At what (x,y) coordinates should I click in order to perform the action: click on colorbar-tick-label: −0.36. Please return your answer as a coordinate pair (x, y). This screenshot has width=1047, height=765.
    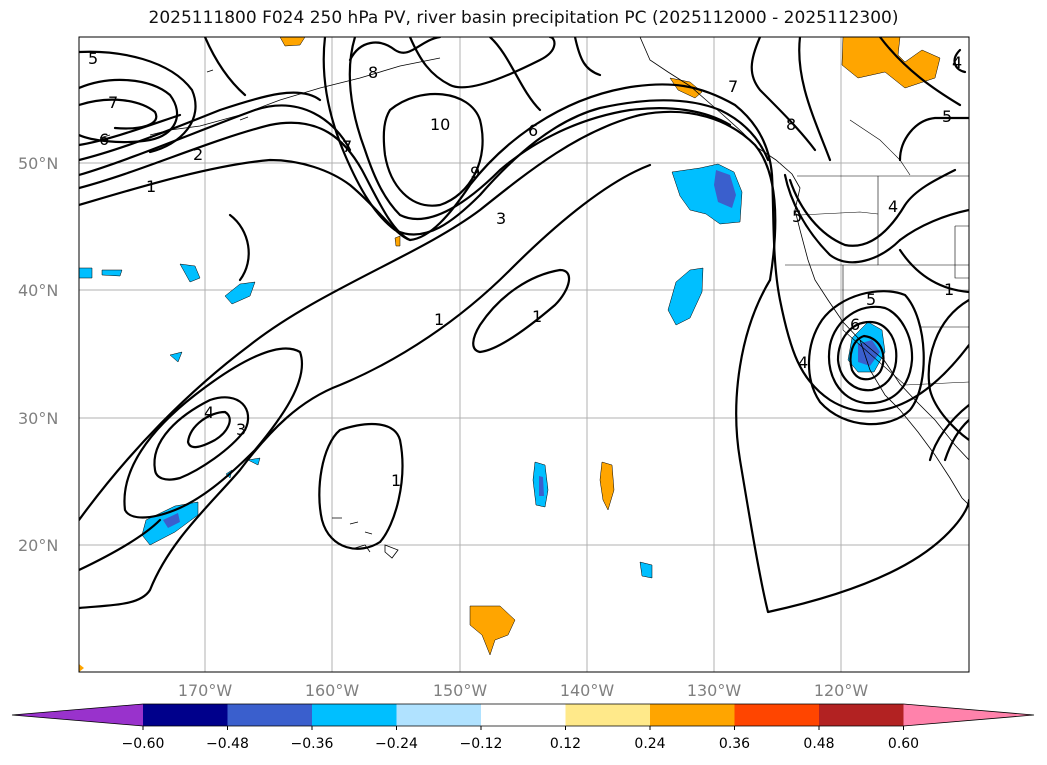
    Looking at the image, I should click on (312, 744).